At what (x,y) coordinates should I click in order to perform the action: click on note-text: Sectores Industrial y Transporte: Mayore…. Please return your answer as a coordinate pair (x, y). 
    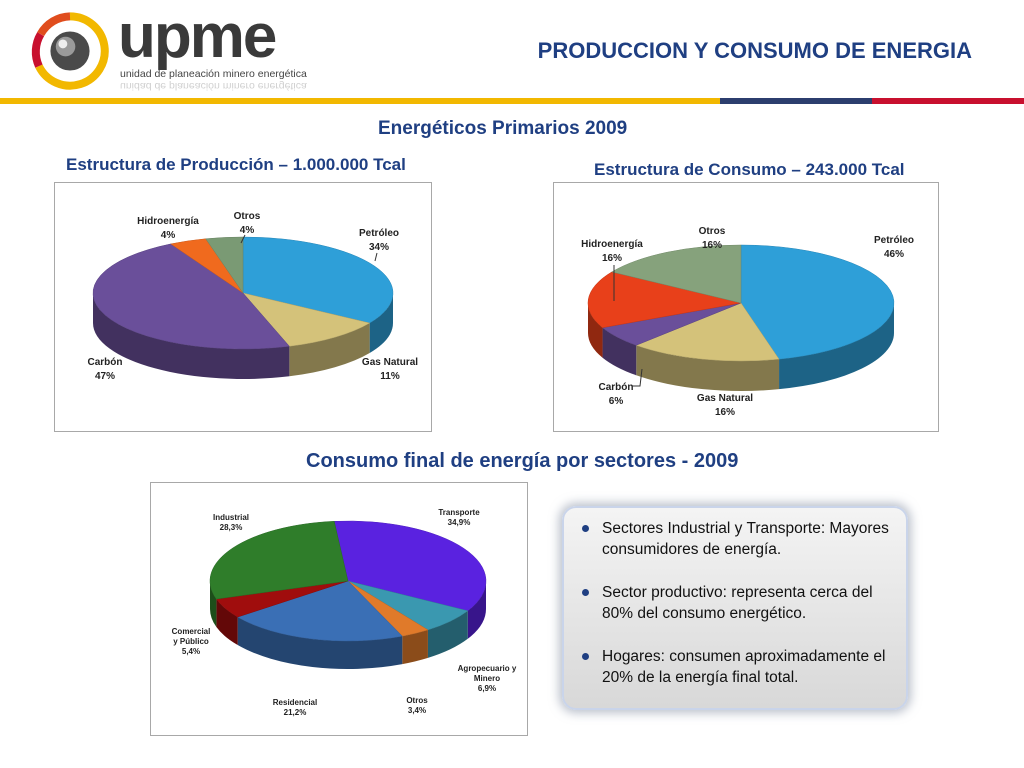
    Looking at the image, I should click on (745, 539).